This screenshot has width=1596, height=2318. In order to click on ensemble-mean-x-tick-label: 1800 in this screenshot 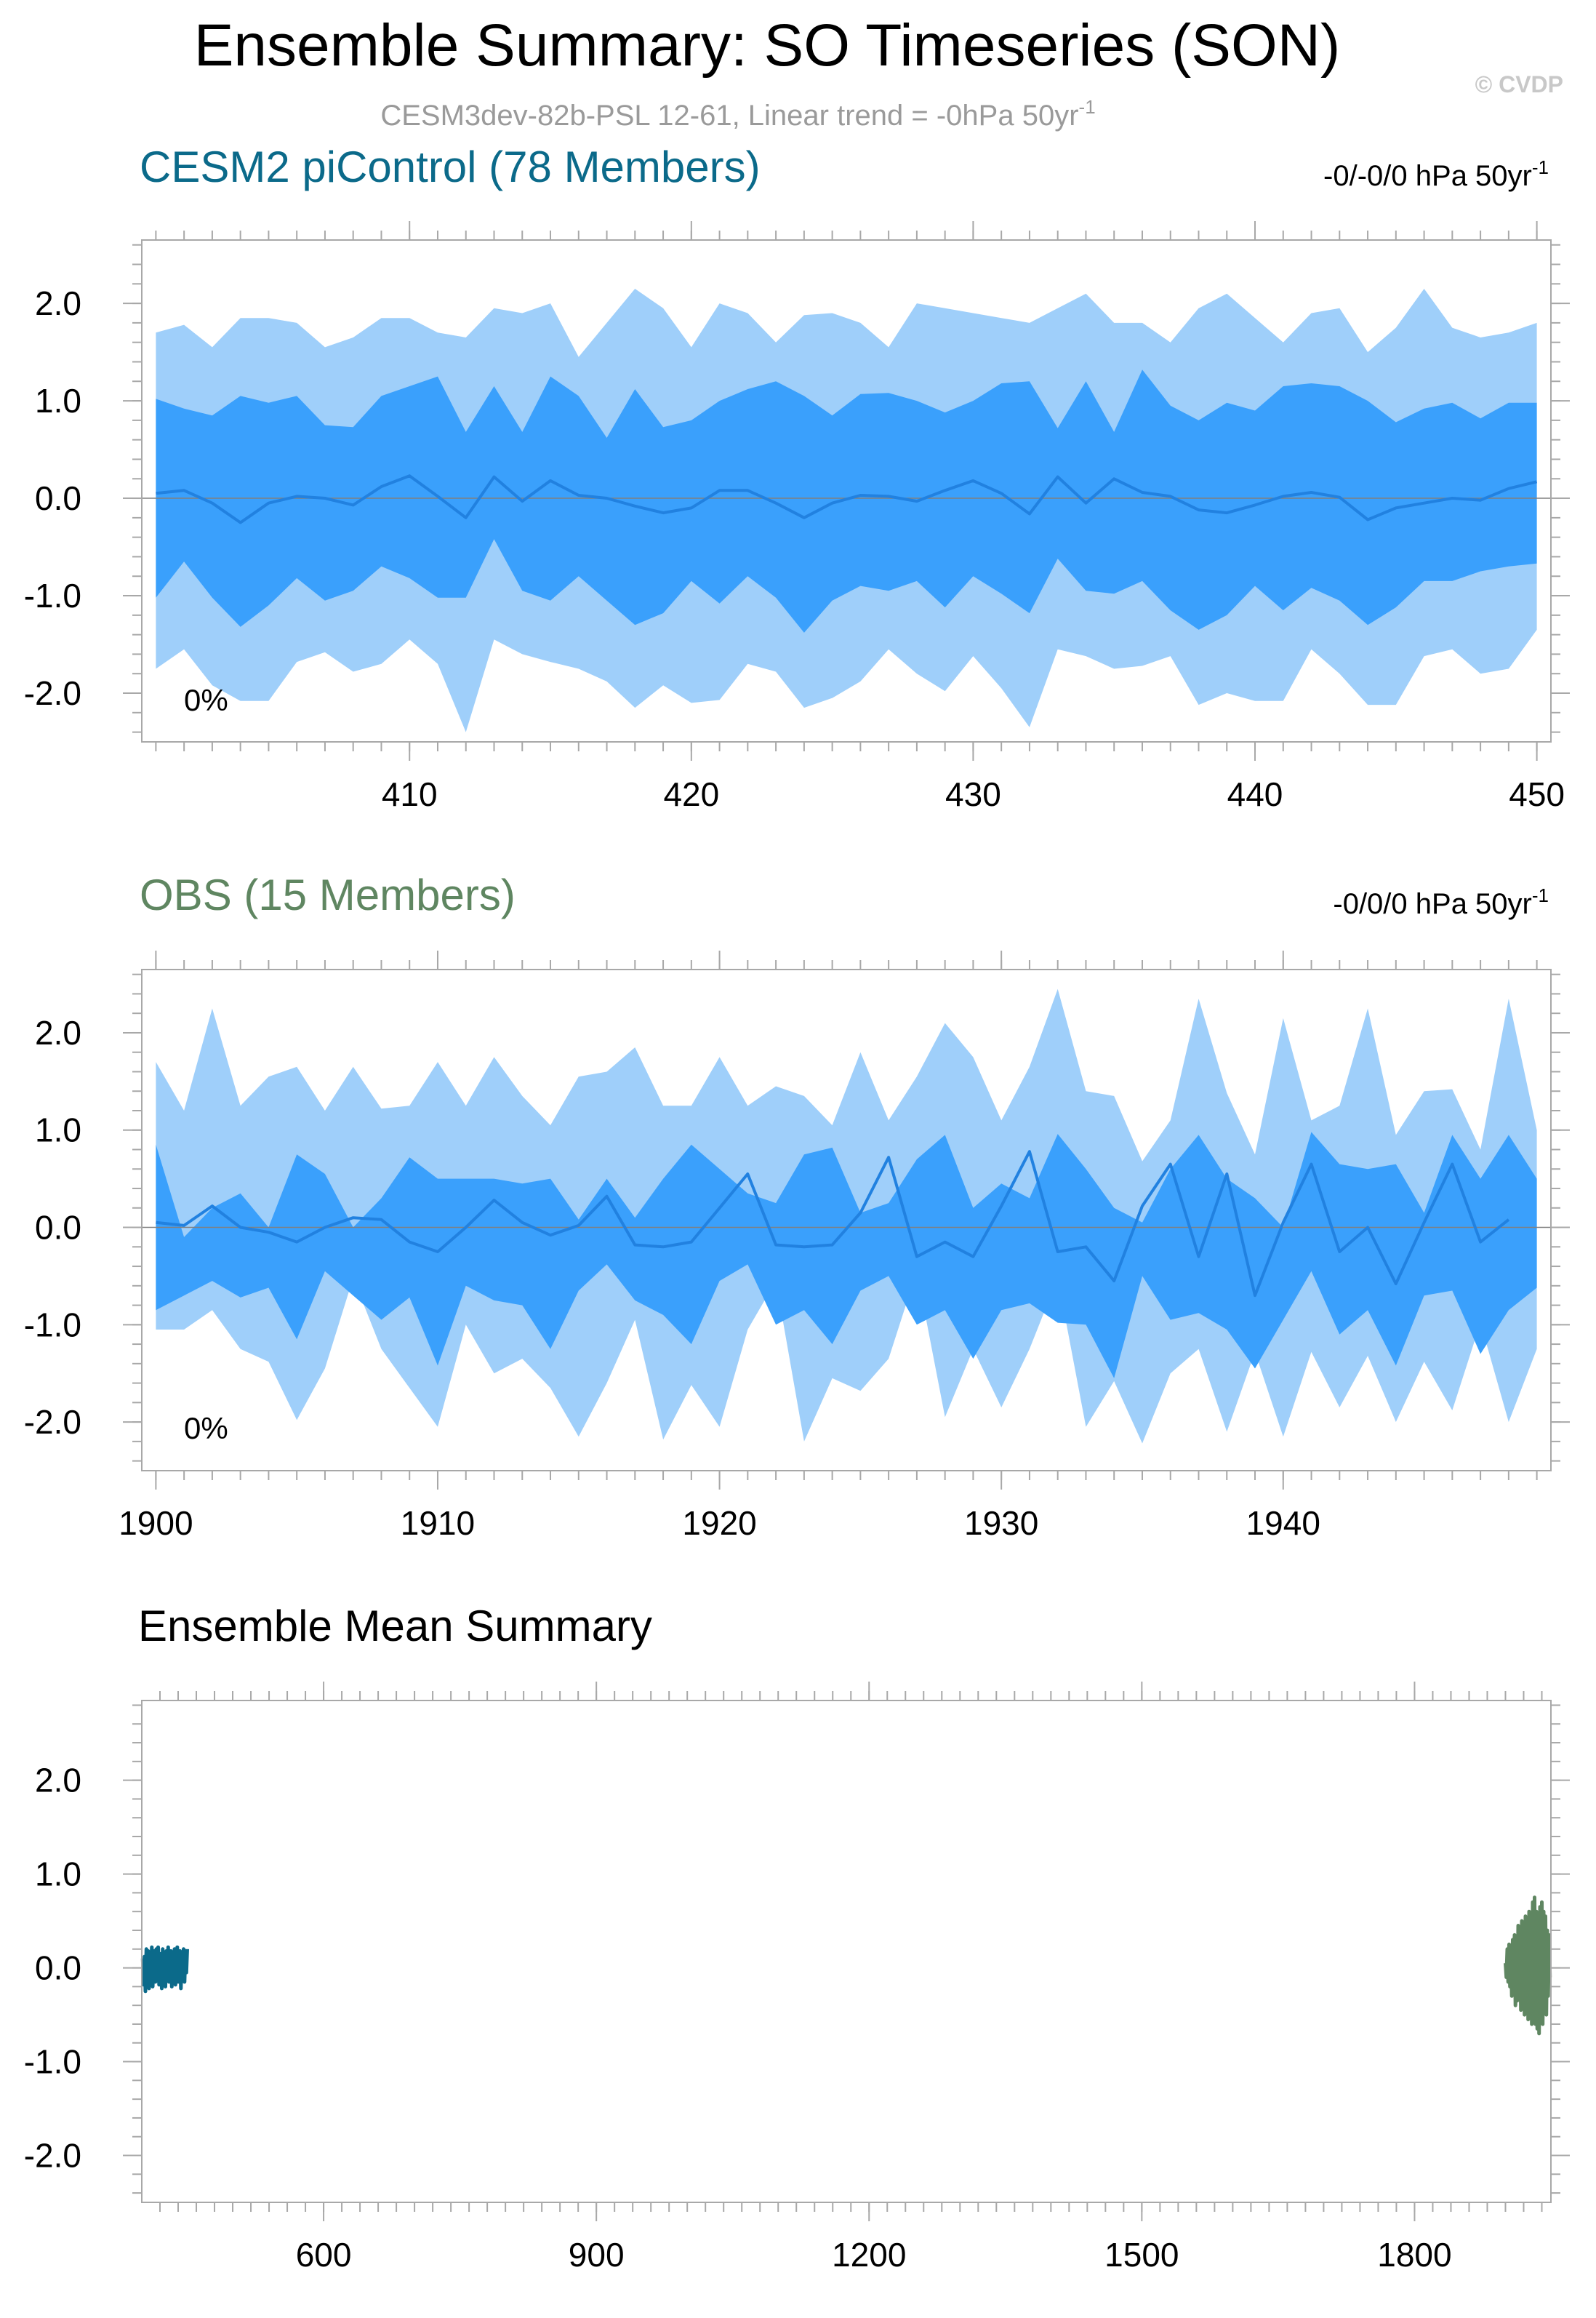, I will do `click(1414, 2255)`.